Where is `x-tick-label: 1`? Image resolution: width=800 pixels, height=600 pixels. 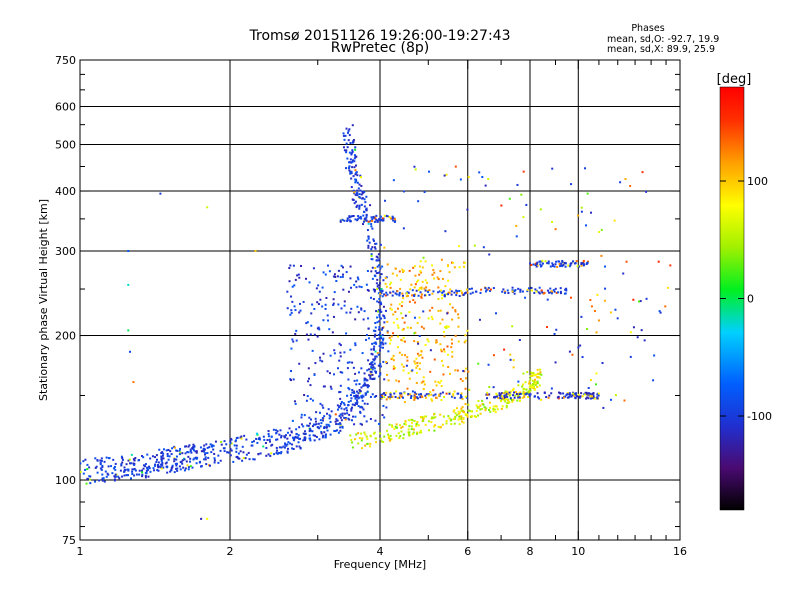 x-tick-label: 1 is located at coordinates (80, 551).